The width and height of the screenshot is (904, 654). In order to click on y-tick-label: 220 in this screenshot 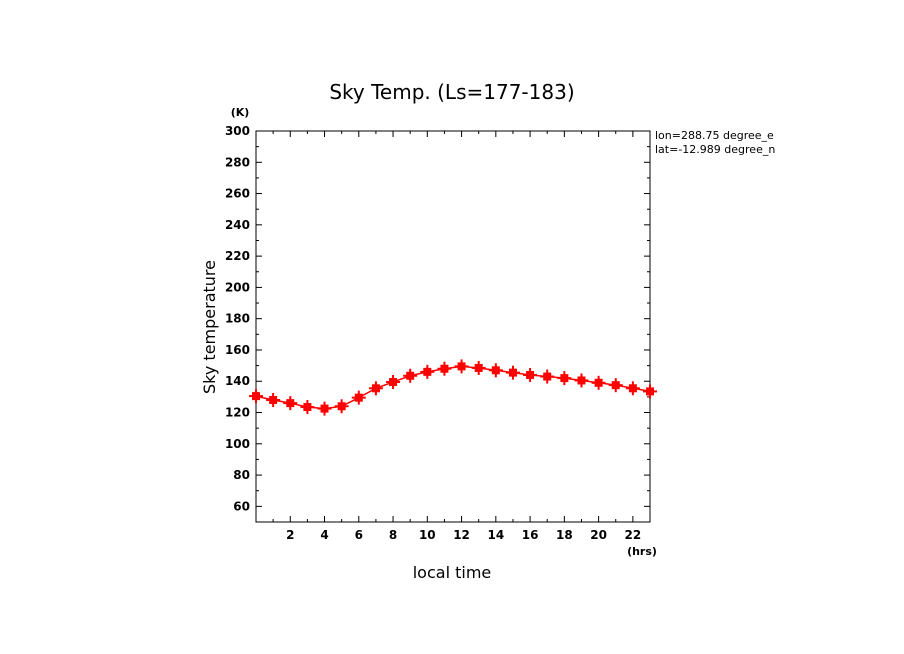, I will do `click(237, 256)`.